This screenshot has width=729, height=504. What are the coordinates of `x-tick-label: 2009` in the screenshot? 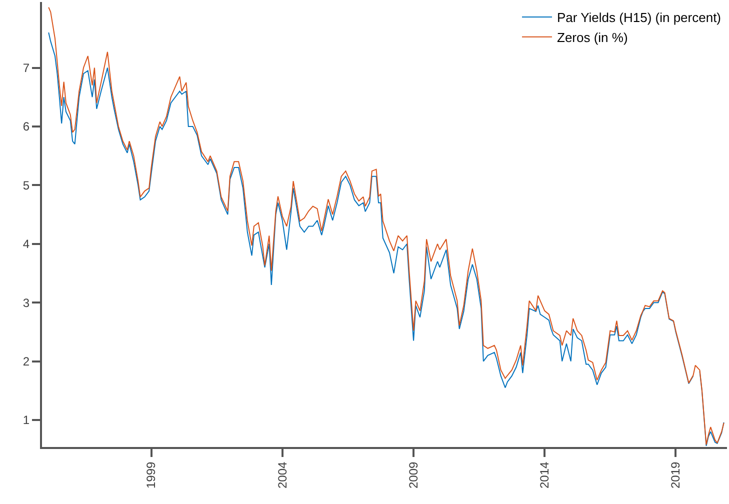 It's located at (413, 475).